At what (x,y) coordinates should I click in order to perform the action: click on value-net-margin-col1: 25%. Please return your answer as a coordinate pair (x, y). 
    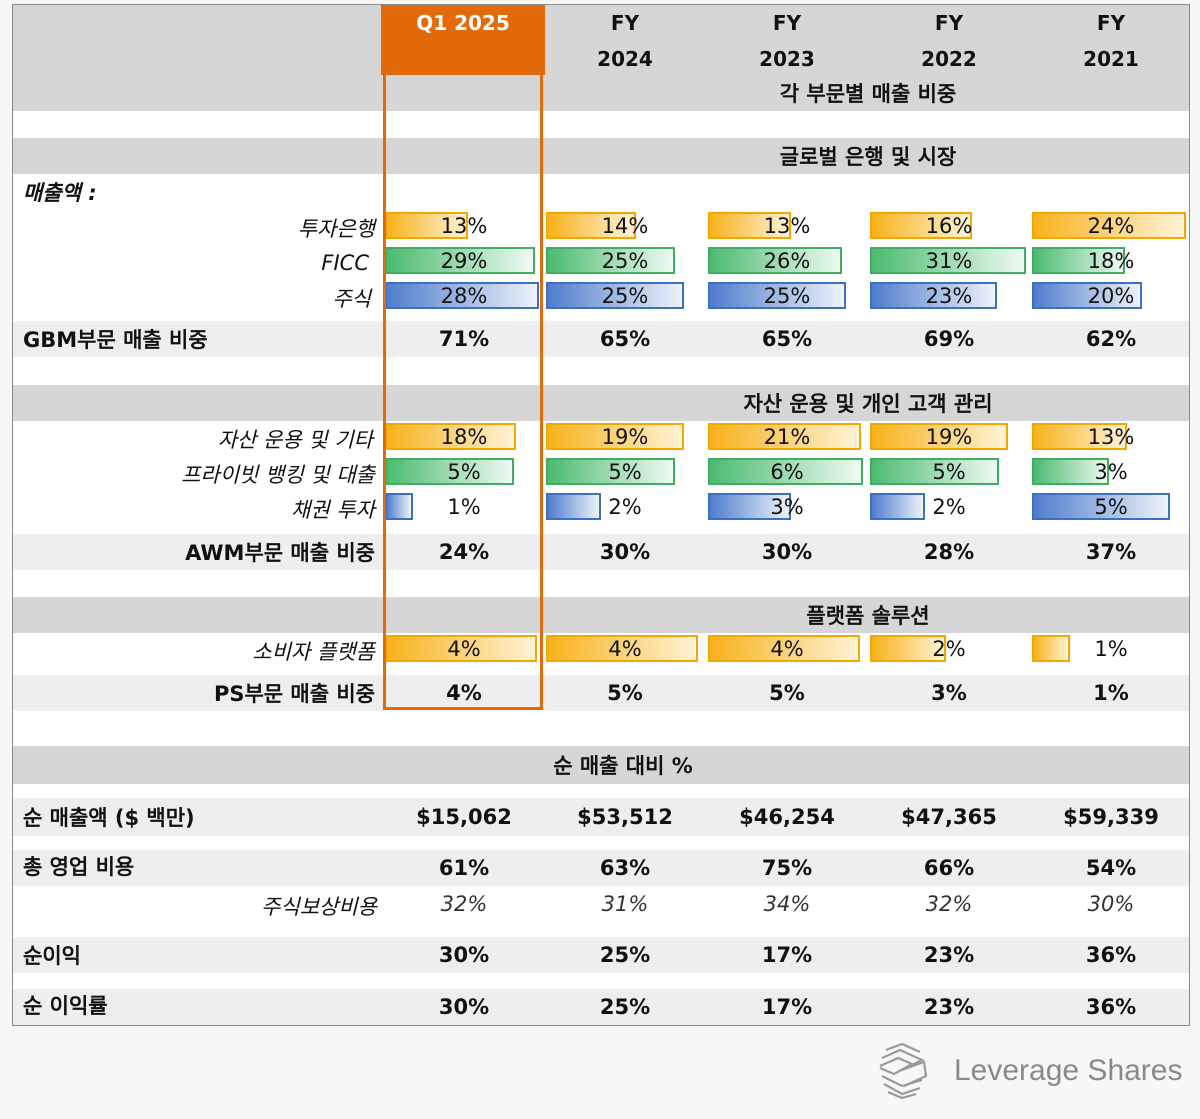
    Looking at the image, I should click on (625, 1007).